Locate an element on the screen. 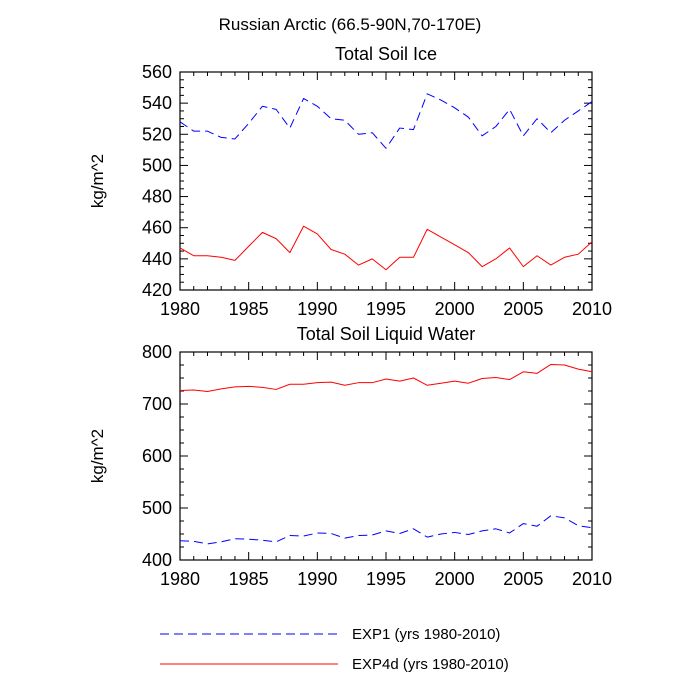  y-tick-label: 520 is located at coordinates (157, 134).